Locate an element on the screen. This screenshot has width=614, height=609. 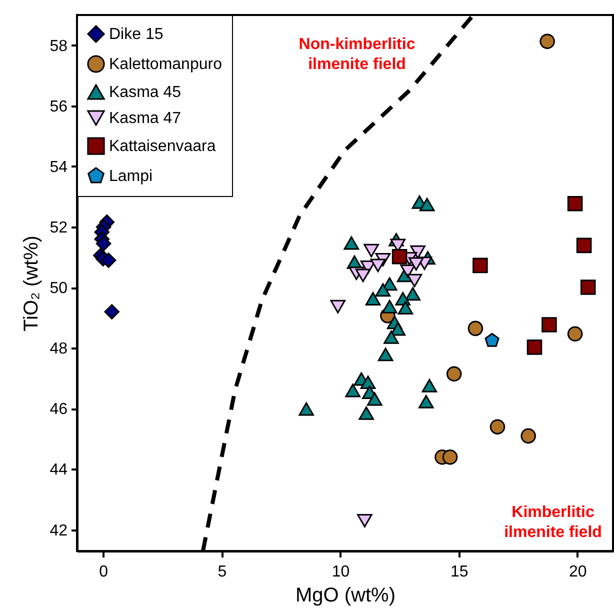
legend-label: Kalettomanpuro is located at coordinates (165, 64).